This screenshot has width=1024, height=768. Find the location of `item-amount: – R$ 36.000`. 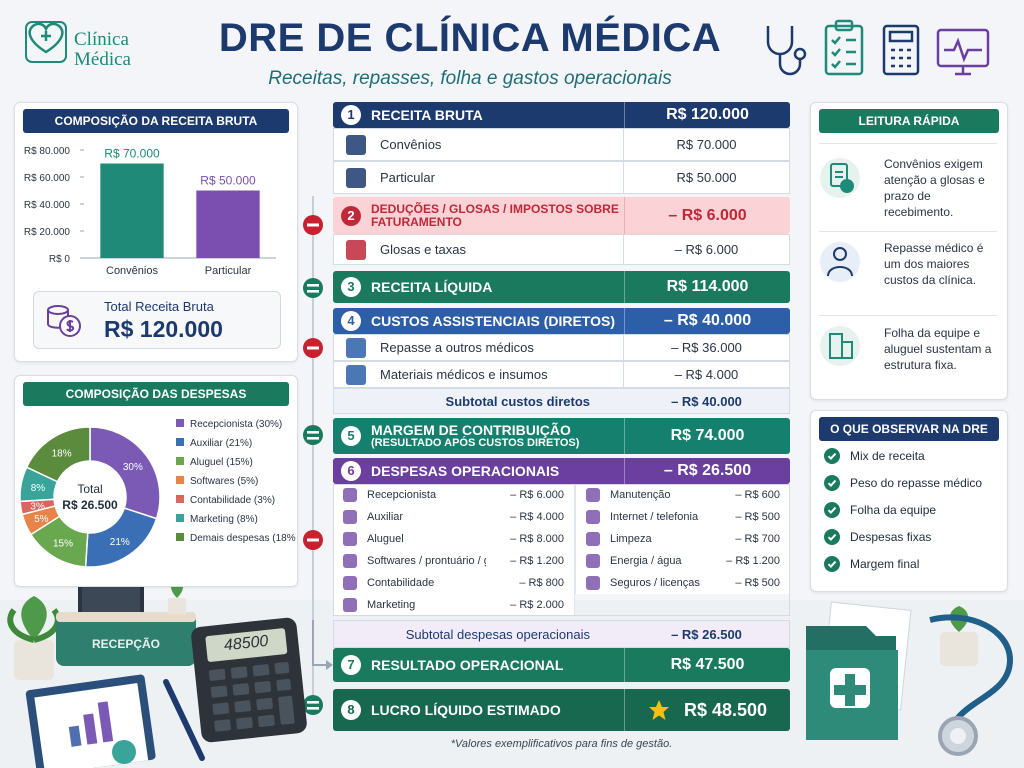

item-amount: – R$ 36.000 is located at coordinates (706, 347).